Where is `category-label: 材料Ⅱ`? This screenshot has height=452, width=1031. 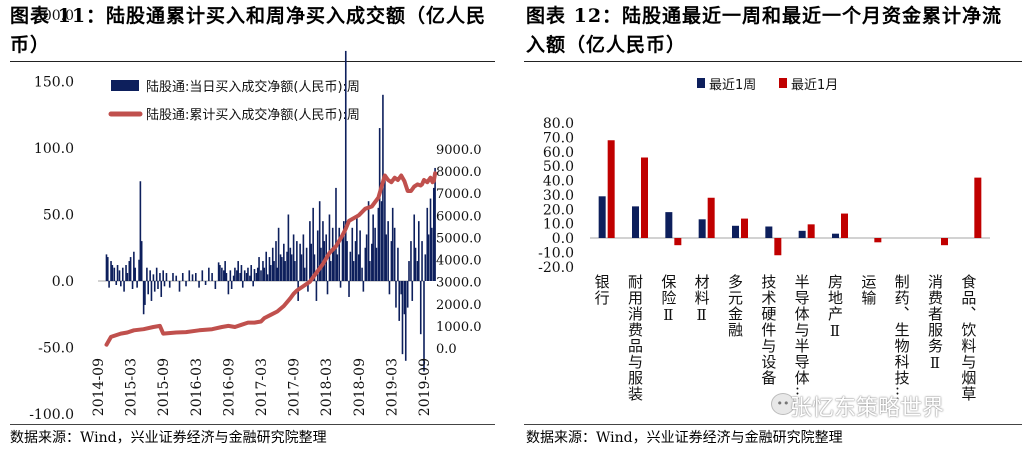 category-label: 材料Ⅱ is located at coordinates (702, 299).